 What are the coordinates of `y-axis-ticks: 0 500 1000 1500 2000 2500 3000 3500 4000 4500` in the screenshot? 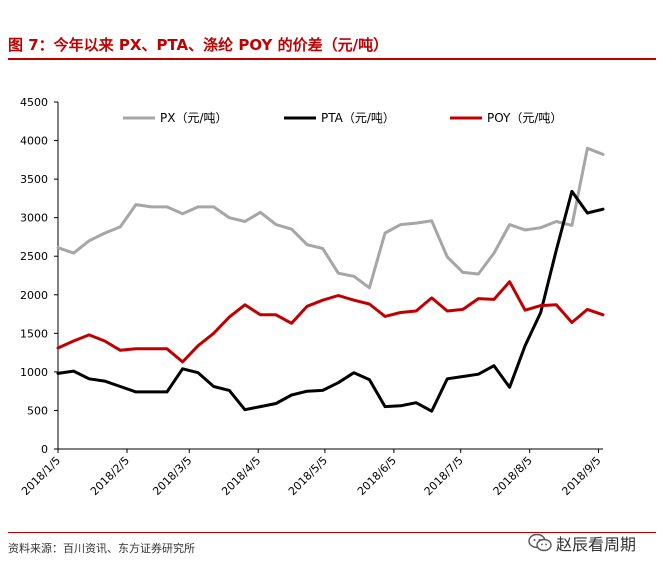 It's located at (39, 276).